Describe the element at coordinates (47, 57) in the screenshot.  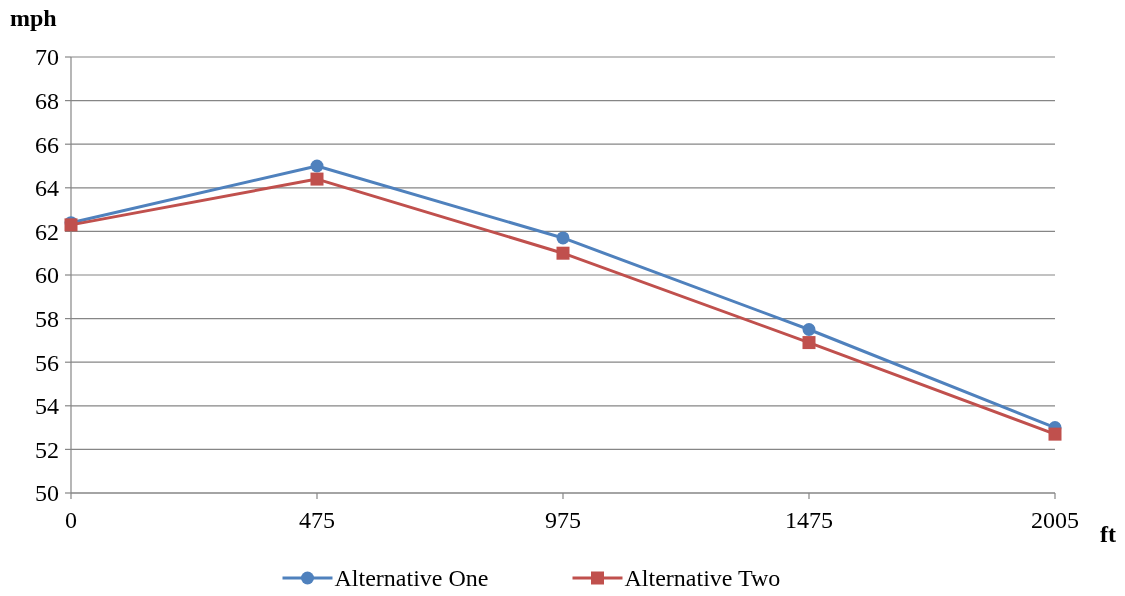
I see `y-tick-label: 70` at that location.